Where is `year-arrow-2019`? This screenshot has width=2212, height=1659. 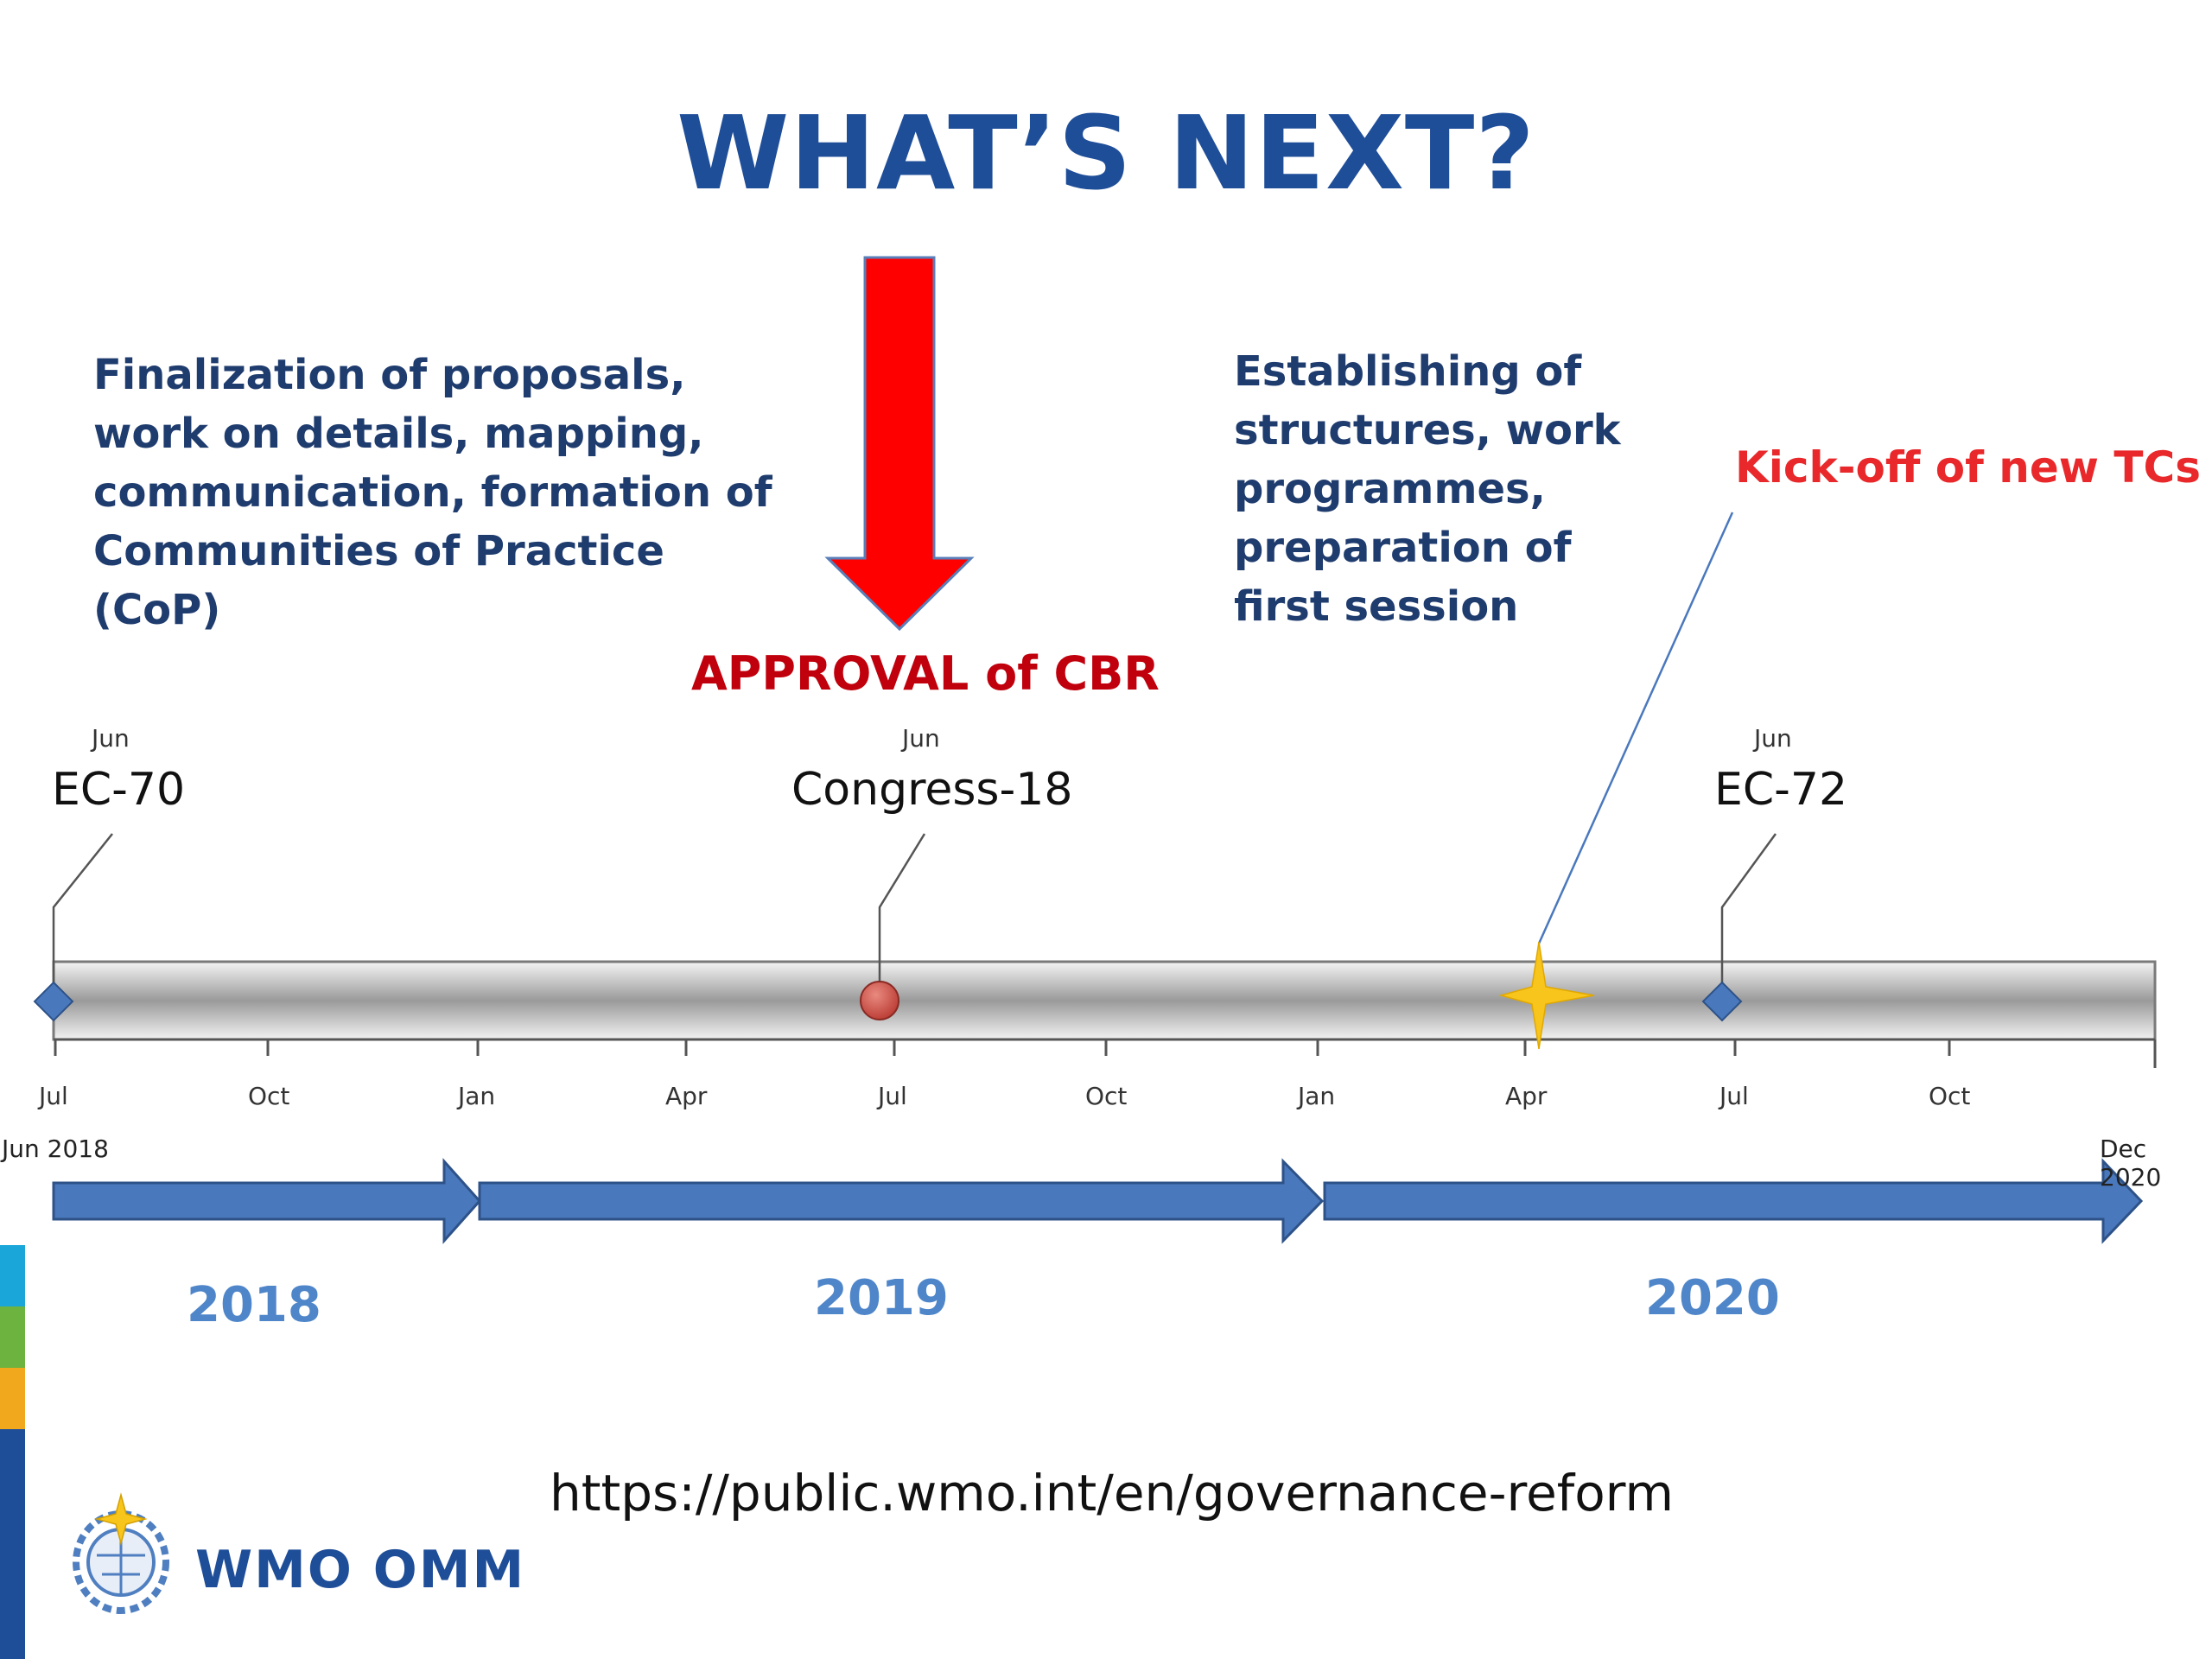 year-arrow-2019 is located at coordinates (901, 1201).